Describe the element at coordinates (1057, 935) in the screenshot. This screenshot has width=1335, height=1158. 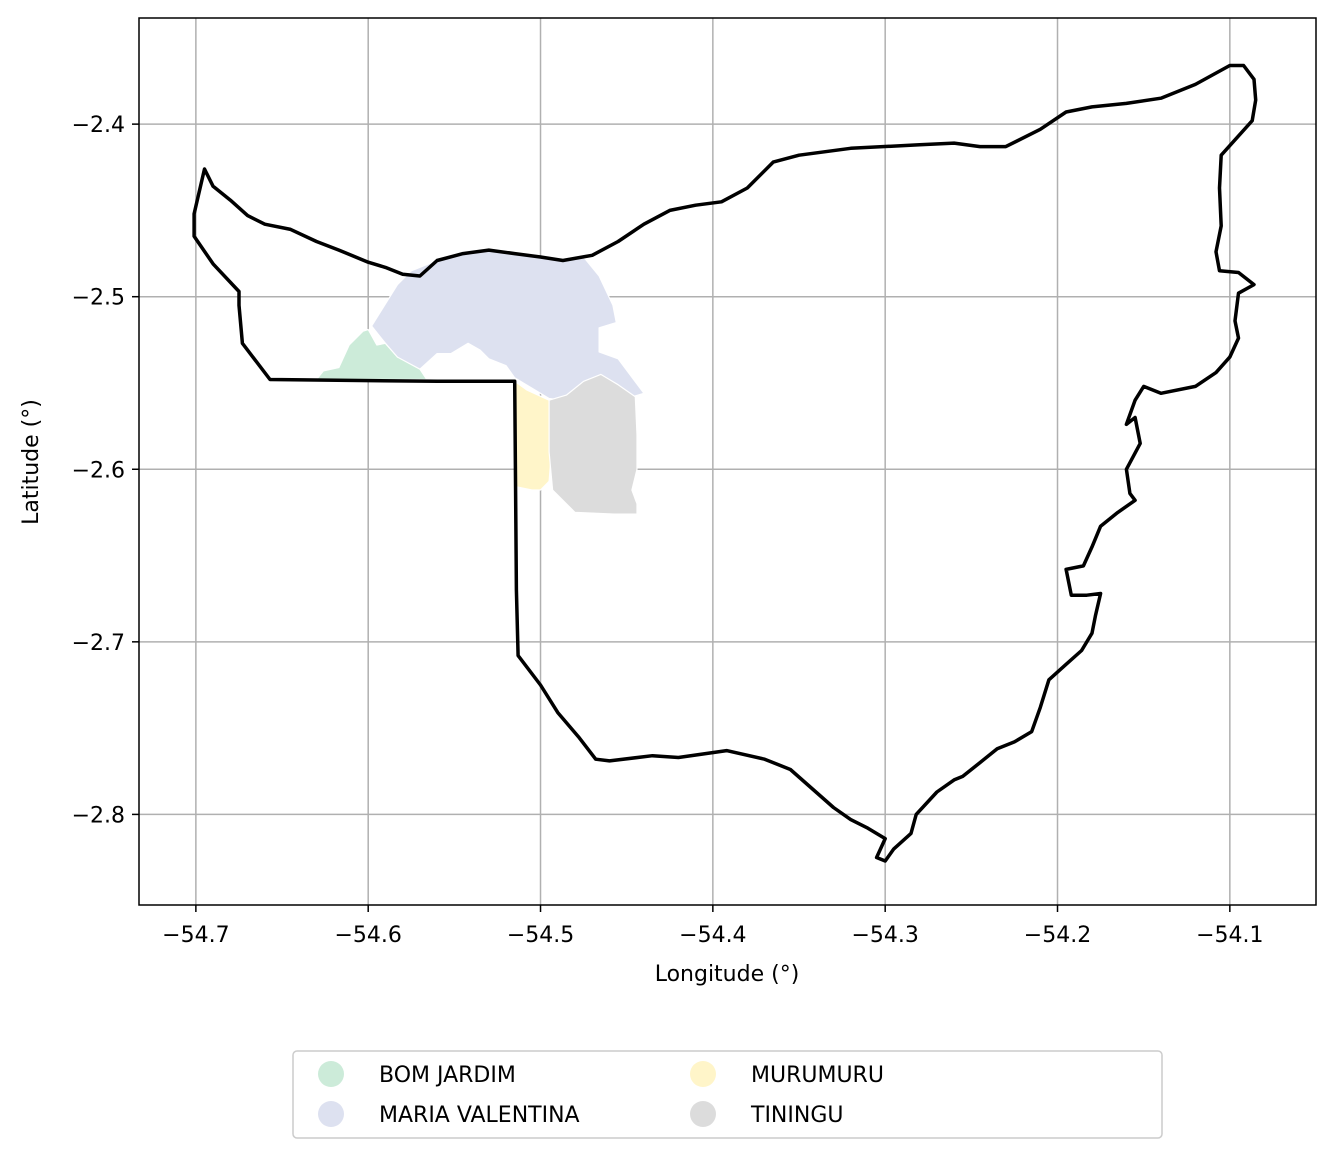
I see `x-tick-label: −54.2` at that location.